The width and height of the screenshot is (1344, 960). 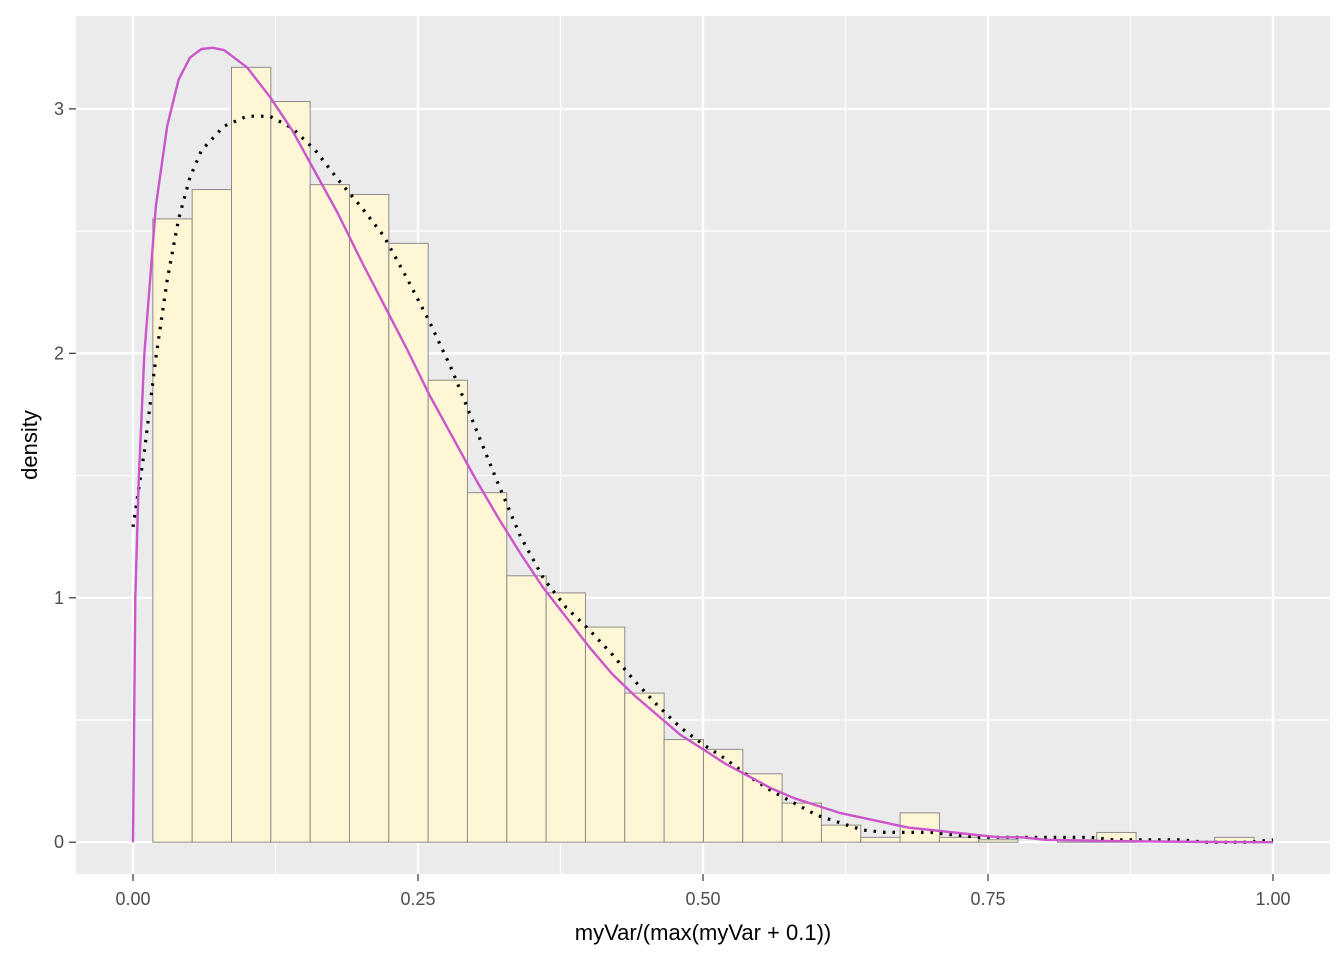 I want to click on x-tick-label: 0.25, so click(x=417, y=899).